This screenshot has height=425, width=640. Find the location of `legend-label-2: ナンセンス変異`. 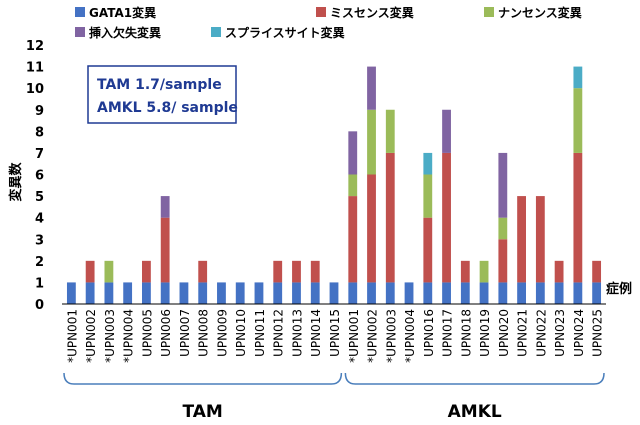

legend-label-2: ナンセンス変異 is located at coordinates (540, 12).